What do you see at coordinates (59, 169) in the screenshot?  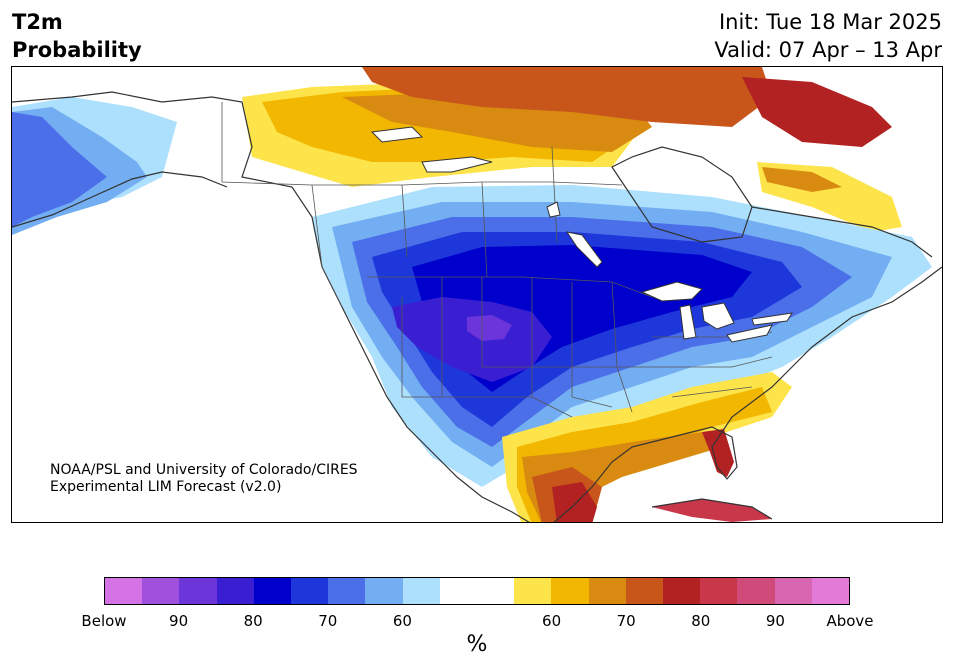 I see `alaska-blue` at bounding box center [59, 169].